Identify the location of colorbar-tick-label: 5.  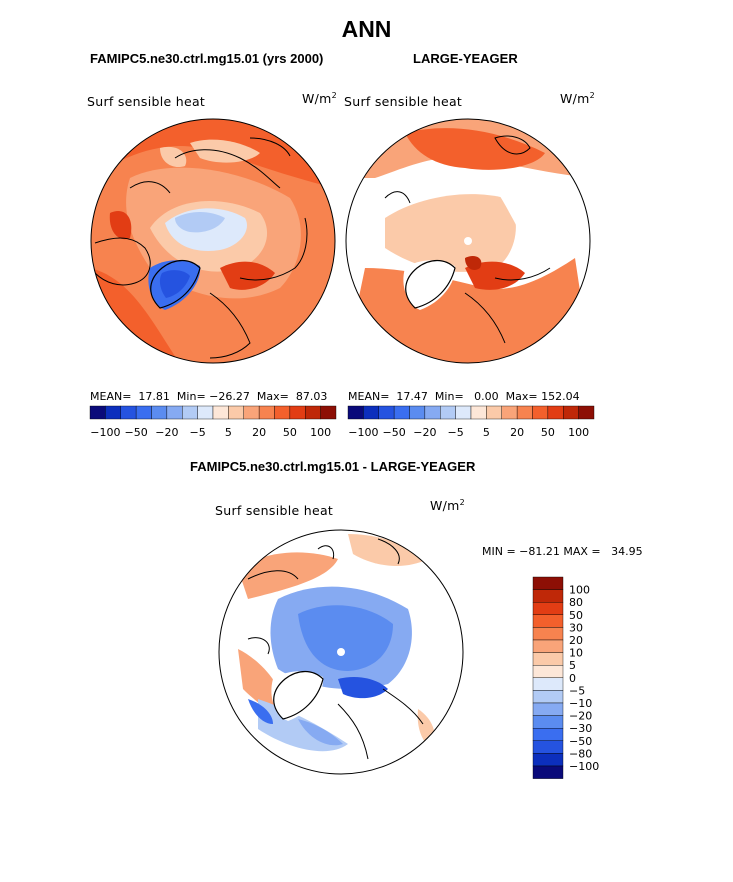
(228, 432).